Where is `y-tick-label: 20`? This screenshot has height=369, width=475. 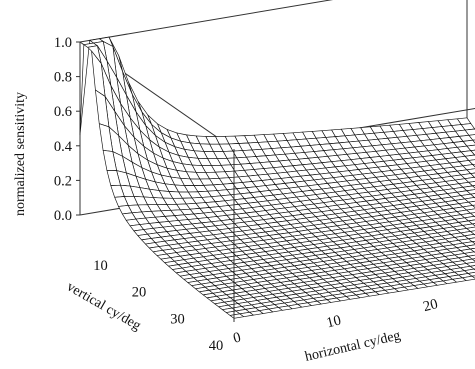 y-tick-label: 20 is located at coordinates (139, 293).